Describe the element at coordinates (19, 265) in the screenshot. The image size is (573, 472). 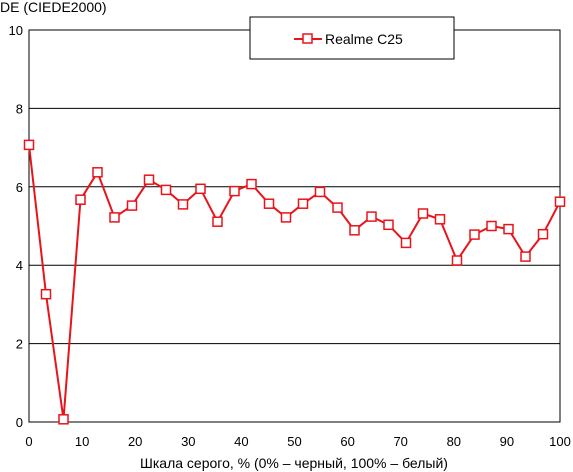
I see `y-tick-label: 4` at that location.